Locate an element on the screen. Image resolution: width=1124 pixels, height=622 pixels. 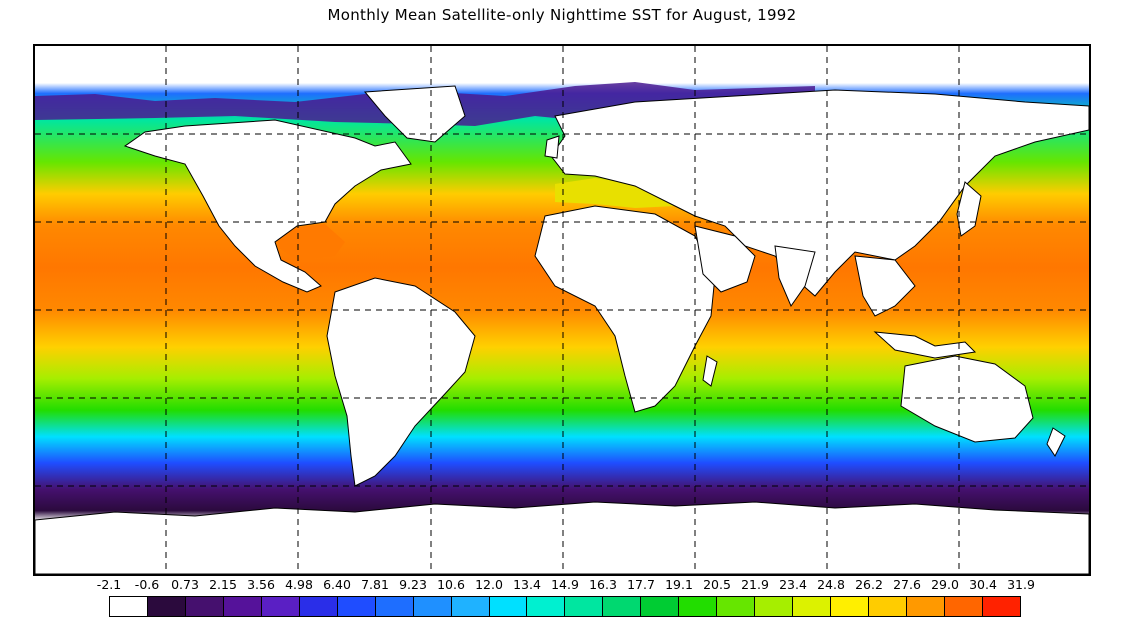
madagascar is located at coordinates (710, 371).